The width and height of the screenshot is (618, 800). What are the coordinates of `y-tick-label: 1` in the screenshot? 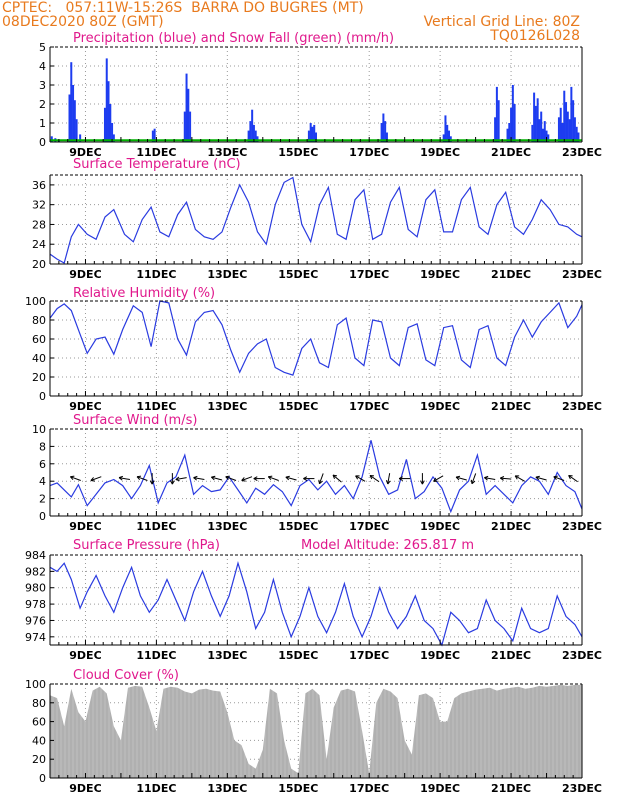 It's located at (42, 123).